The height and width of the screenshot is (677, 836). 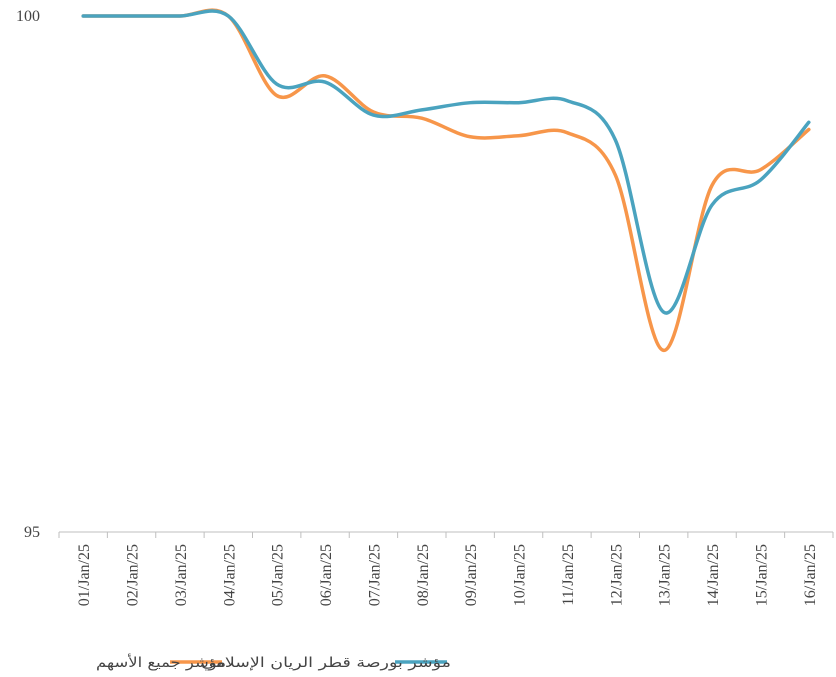 What do you see at coordinates (568, 575) in the screenshot?
I see `x-tick-label: 11/Jan/25` at bounding box center [568, 575].